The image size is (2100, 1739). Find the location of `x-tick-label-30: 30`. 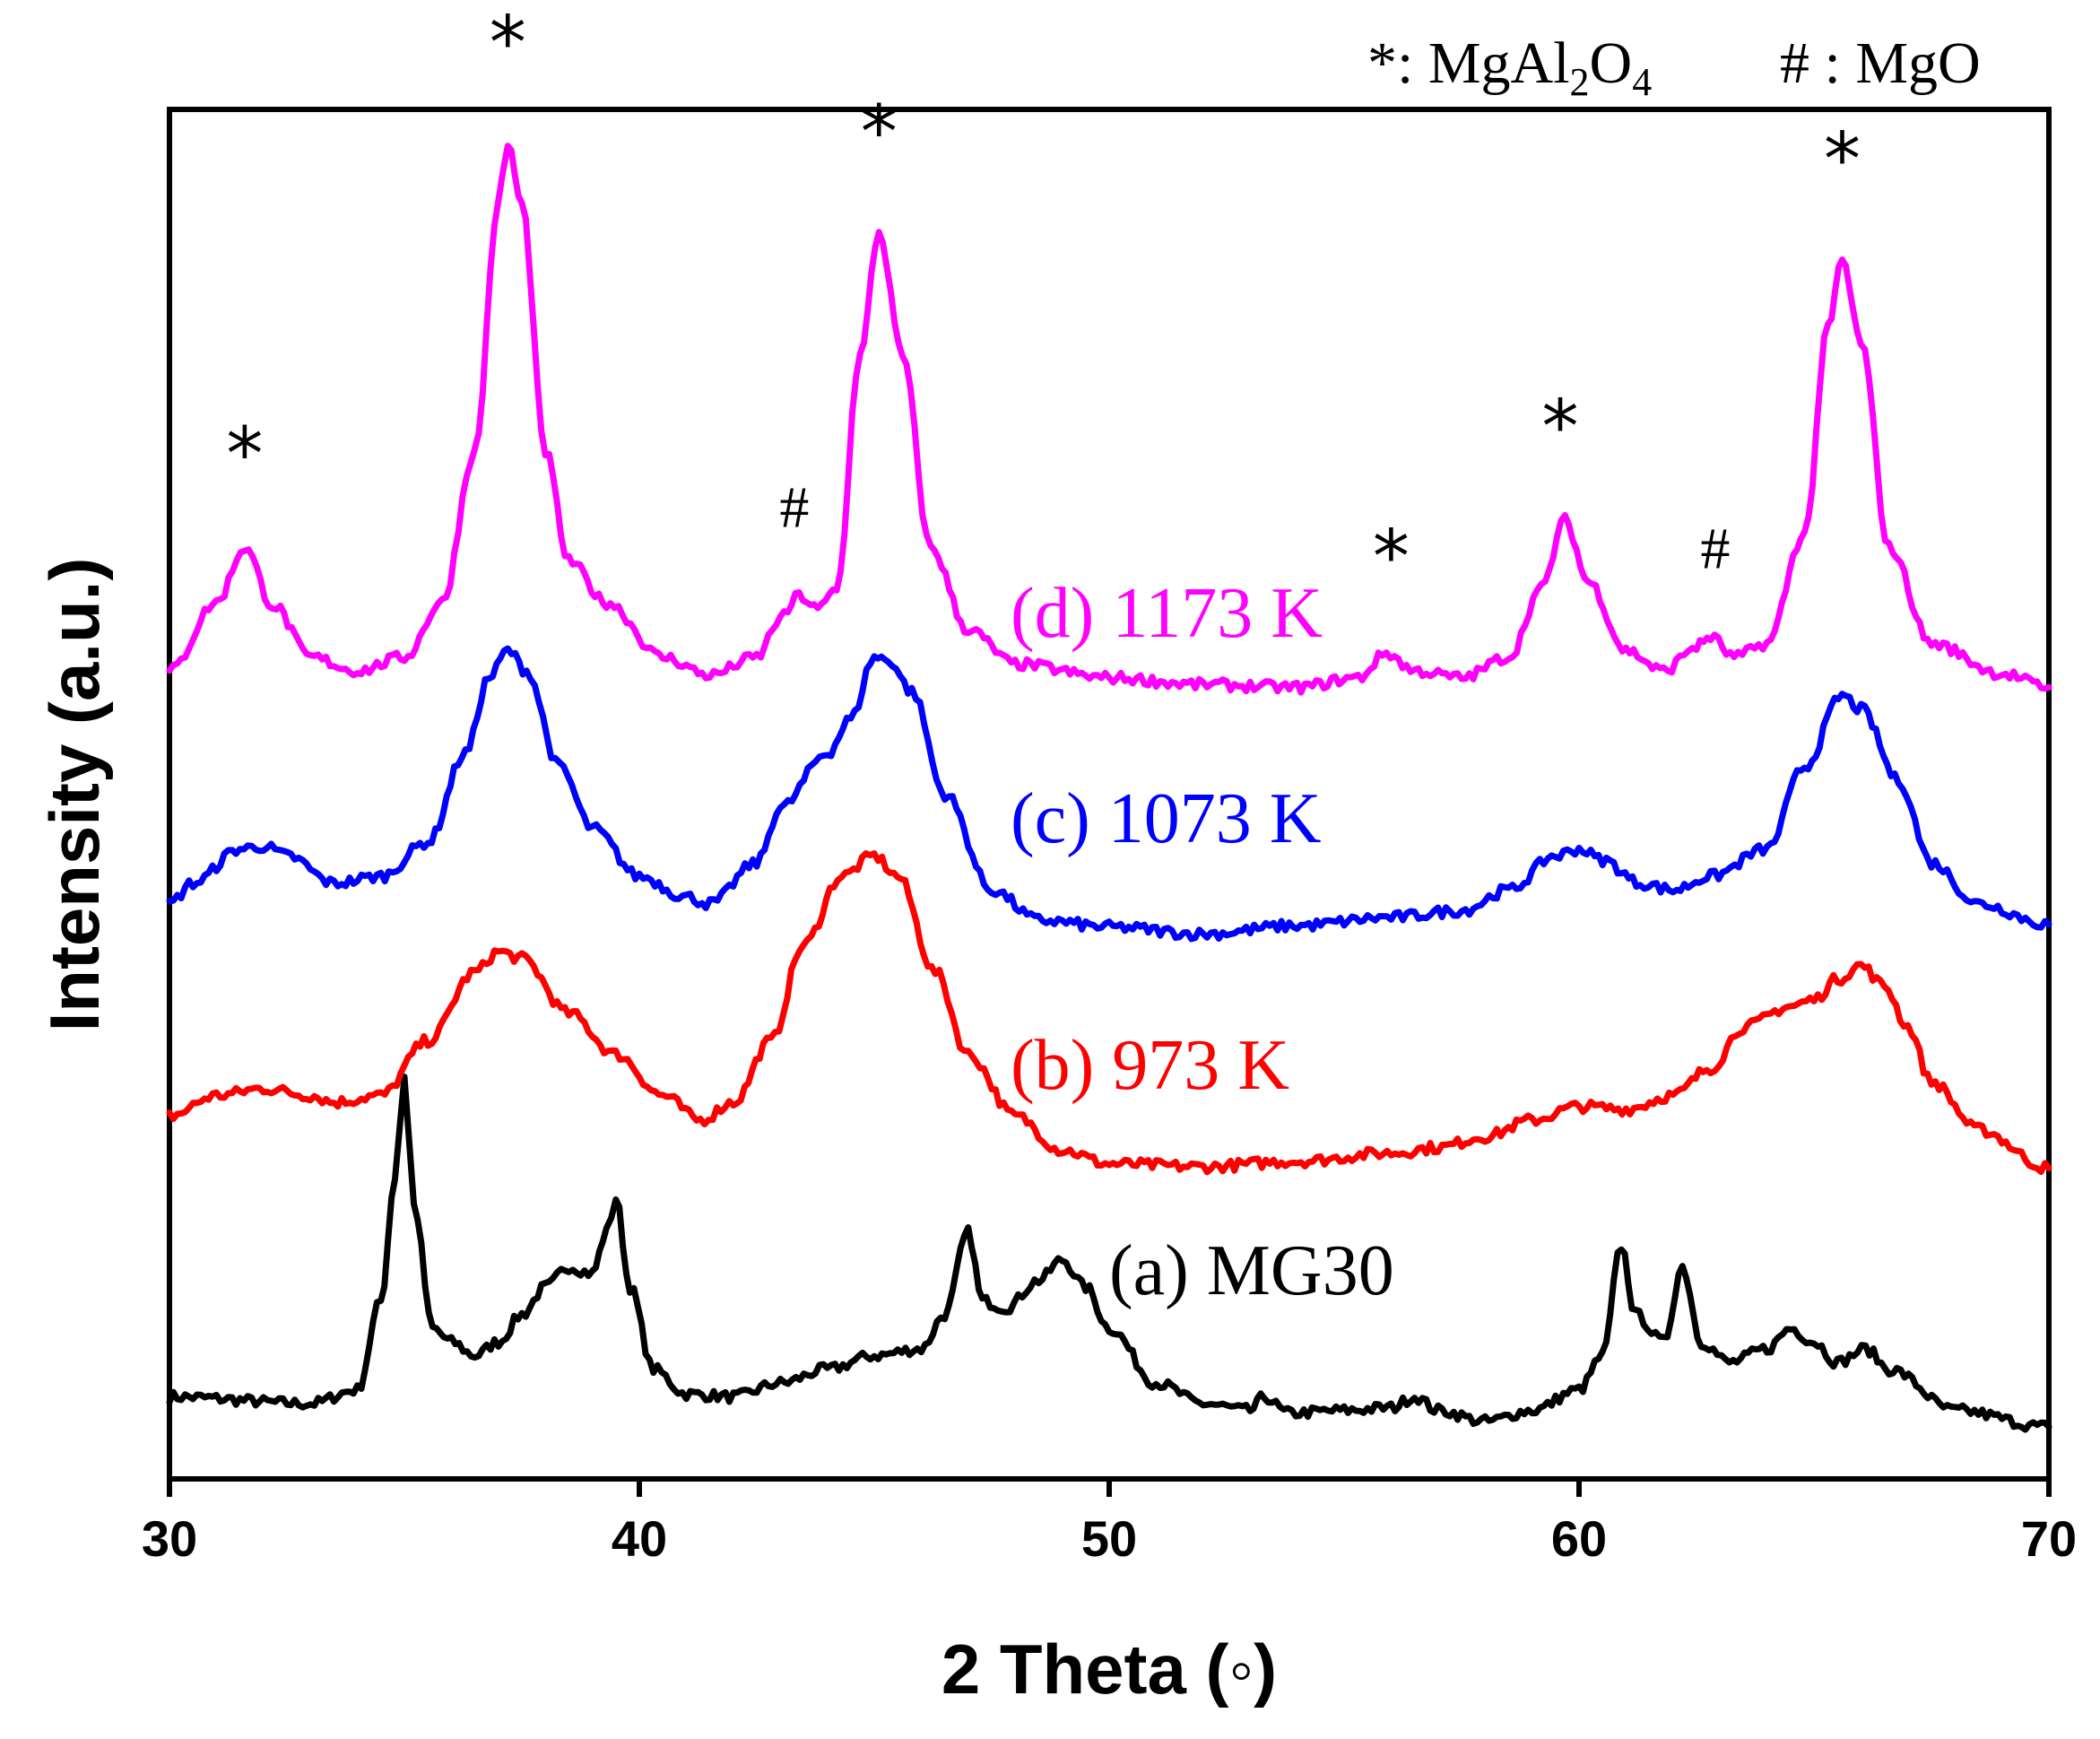

x-tick-label-30: 30 is located at coordinates (169, 1538).